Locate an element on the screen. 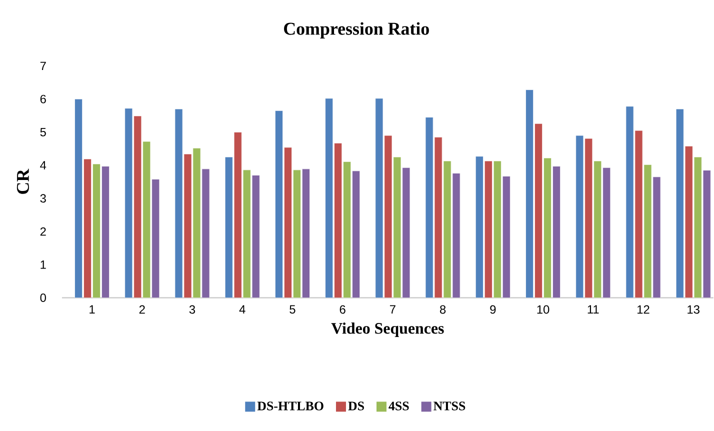 The width and height of the screenshot is (714, 431). x-tick-label: 5 is located at coordinates (293, 309).